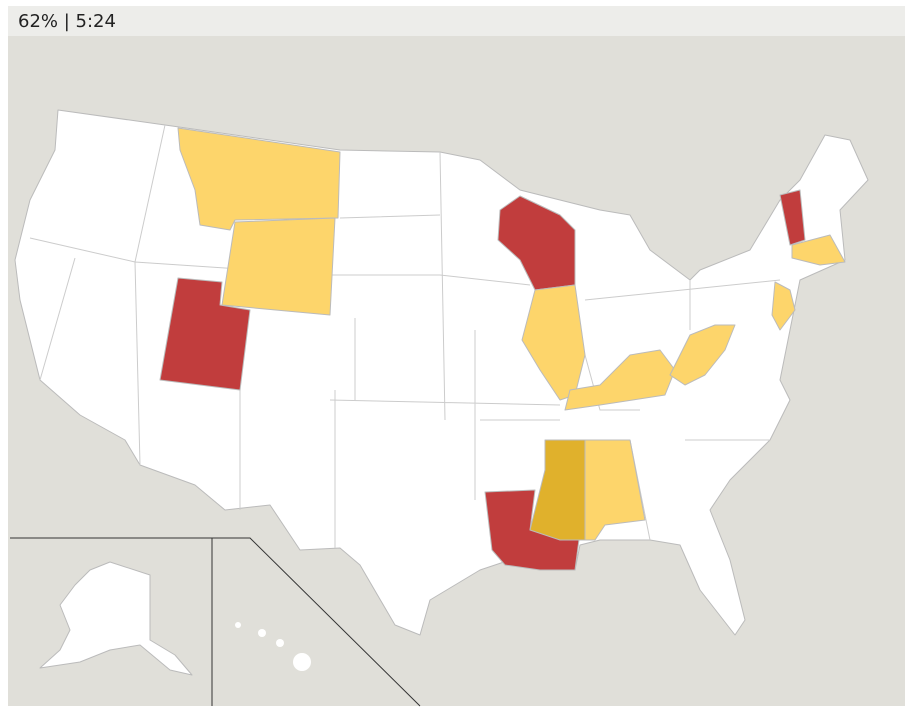  I want to click on inset-frame, so click(215, 622).